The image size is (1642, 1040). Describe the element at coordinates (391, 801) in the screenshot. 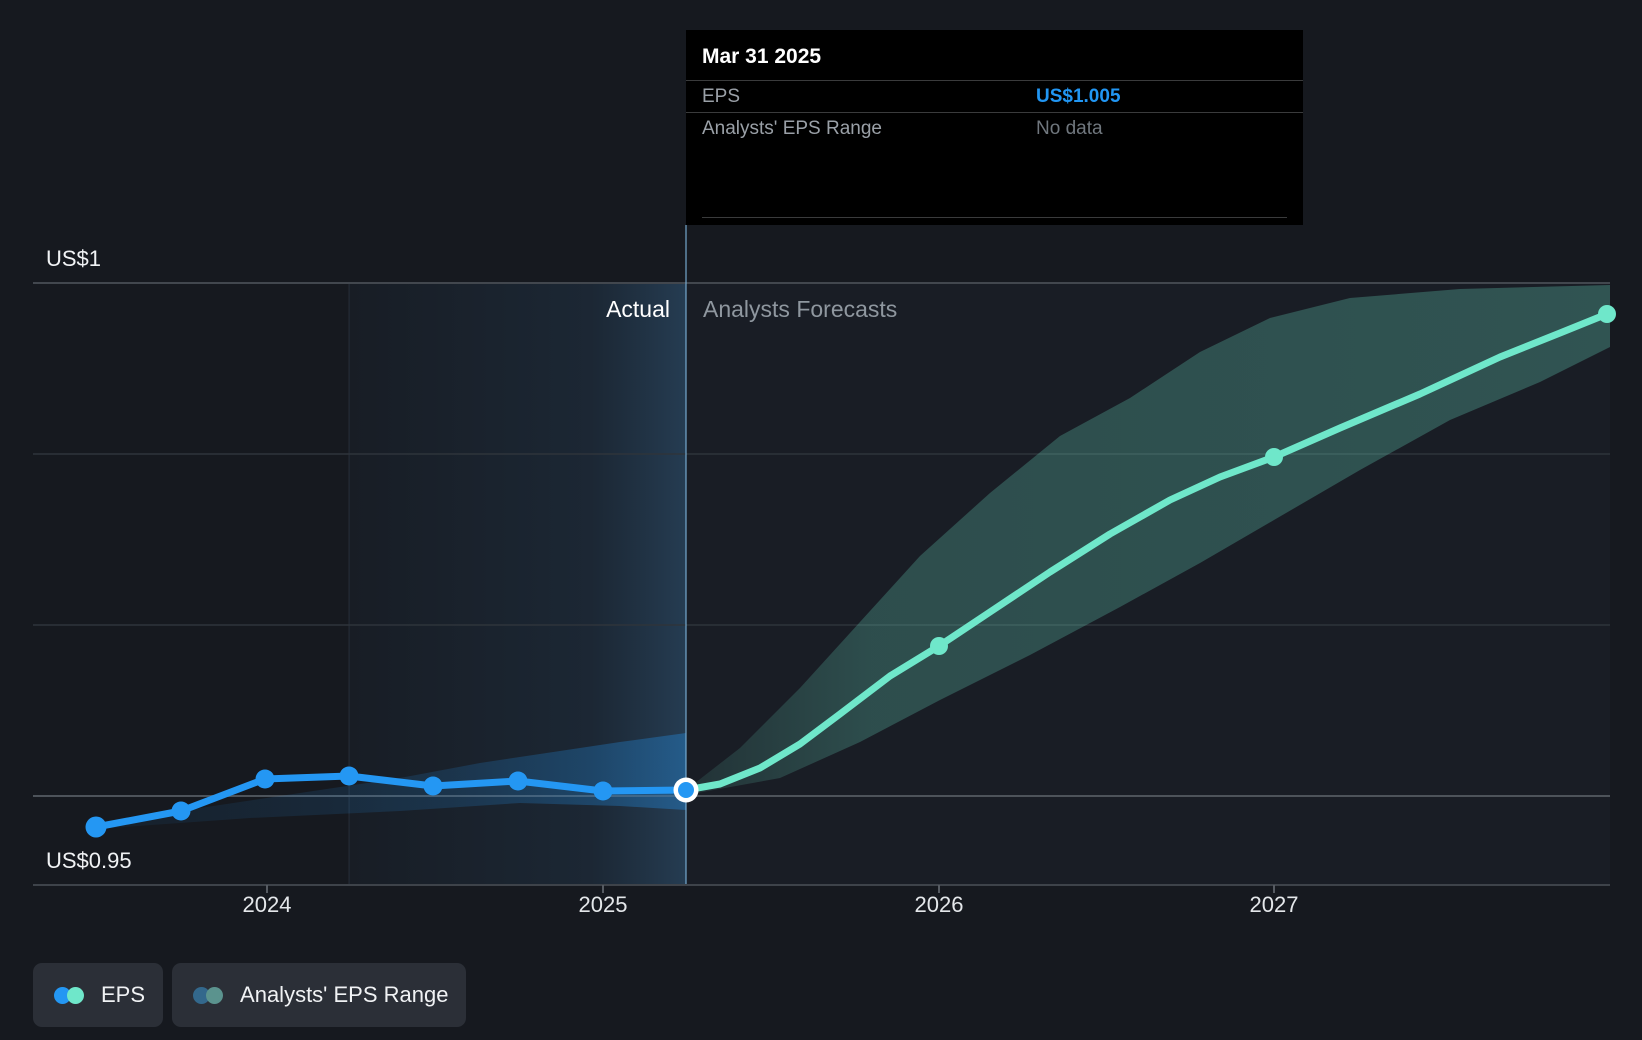

I see `actual-eps-line` at that location.